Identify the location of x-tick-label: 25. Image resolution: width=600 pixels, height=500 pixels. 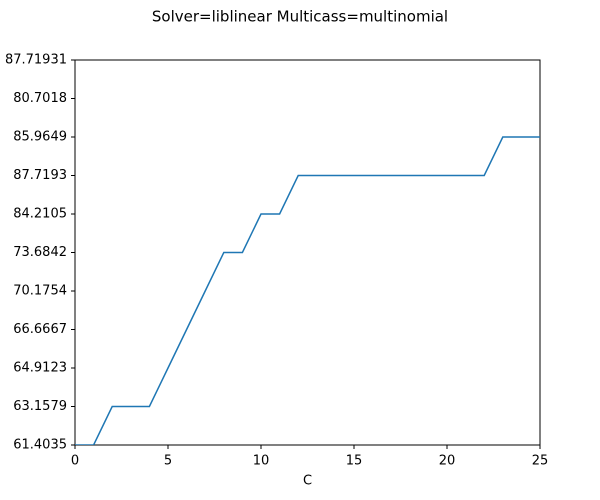
(540, 461).